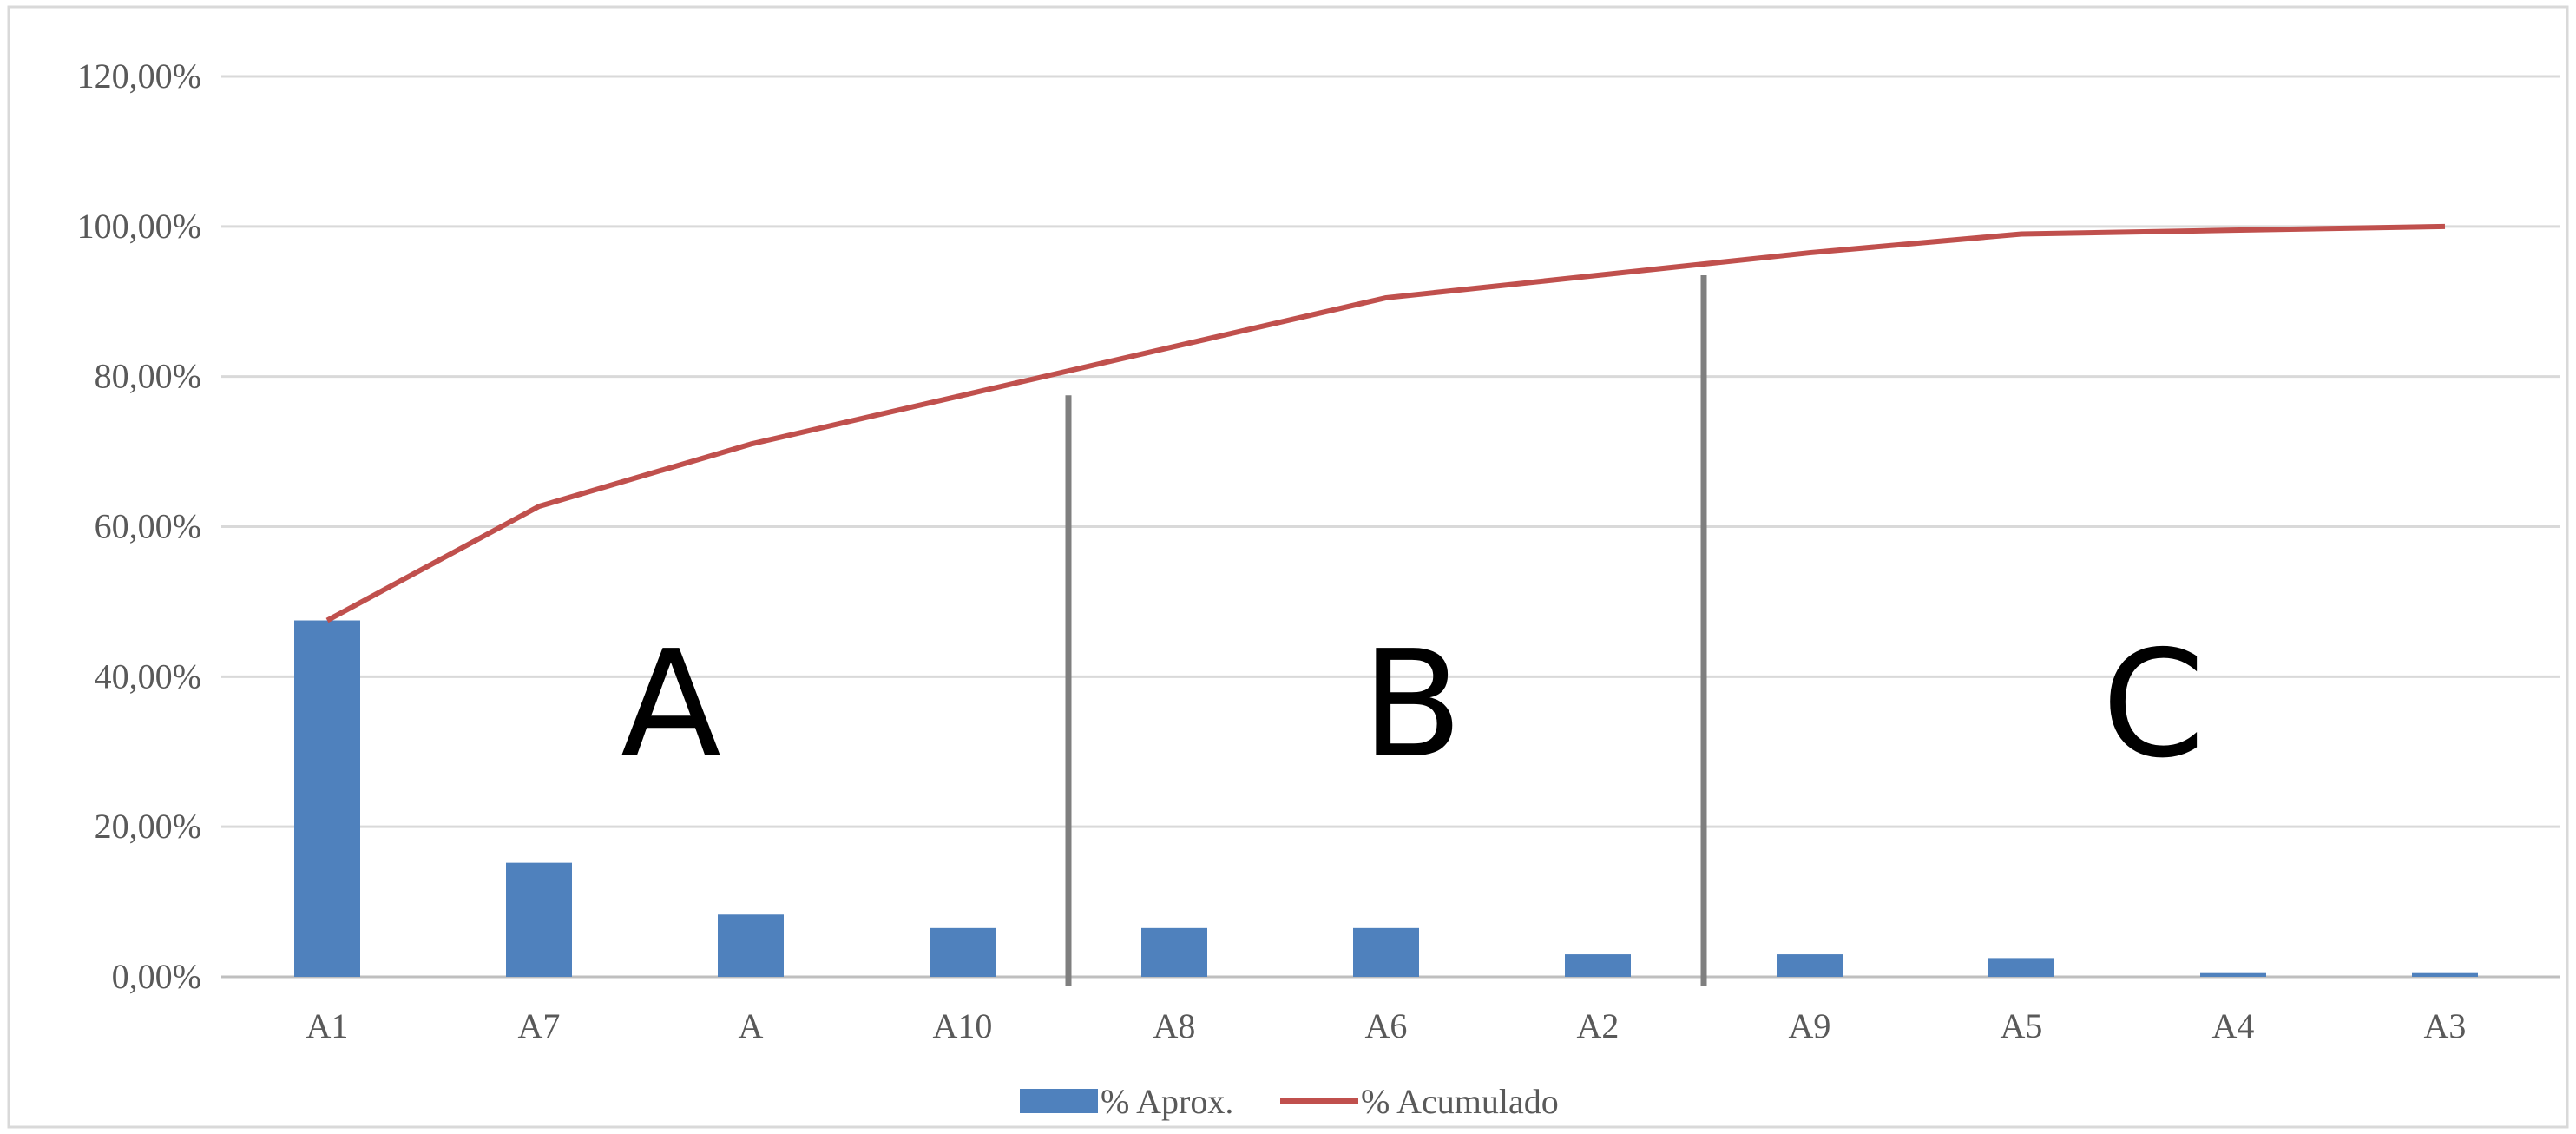 The height and width of the screenshot is (1134, 2576). Describe the element at coordinates (139, 76) in the screenshot. I see `y-tick-label: 120,00%` at that location.